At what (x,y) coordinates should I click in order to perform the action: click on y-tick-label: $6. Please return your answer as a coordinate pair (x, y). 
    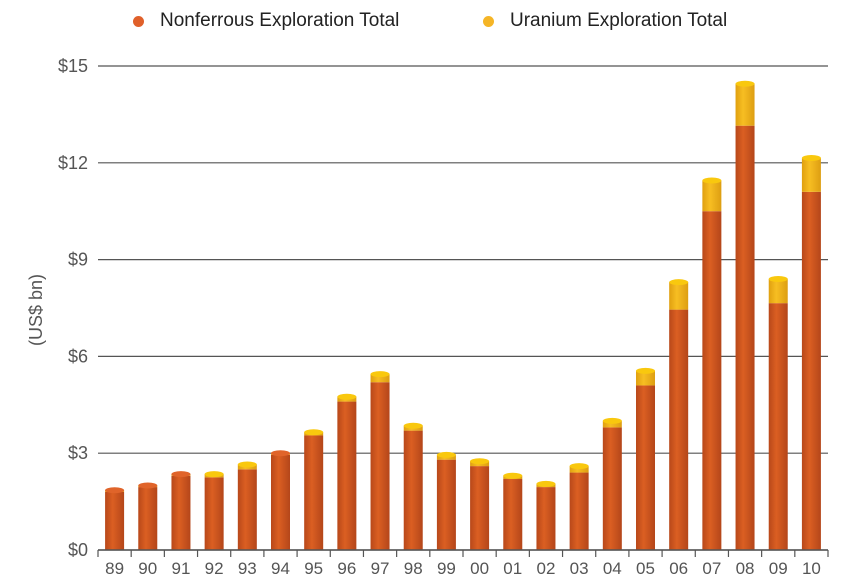
    Looking at the image, I should click on (78, 356).